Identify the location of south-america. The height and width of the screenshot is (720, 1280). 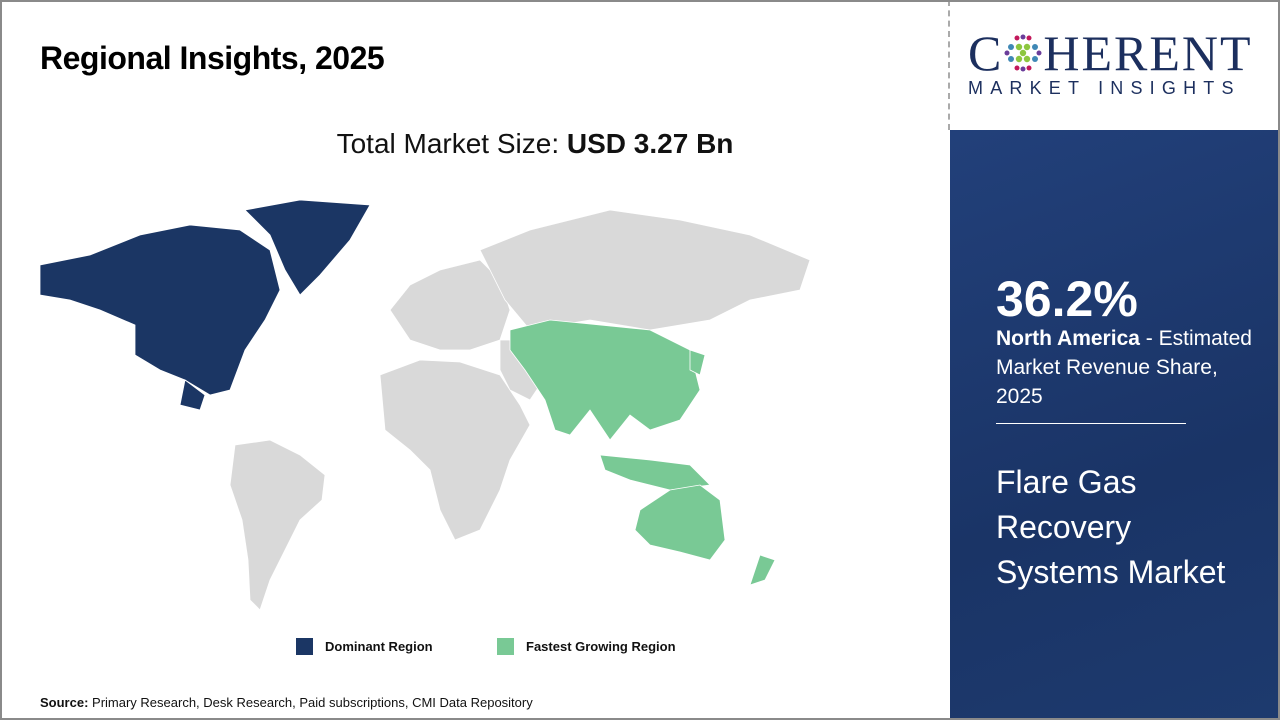
(277, 525).